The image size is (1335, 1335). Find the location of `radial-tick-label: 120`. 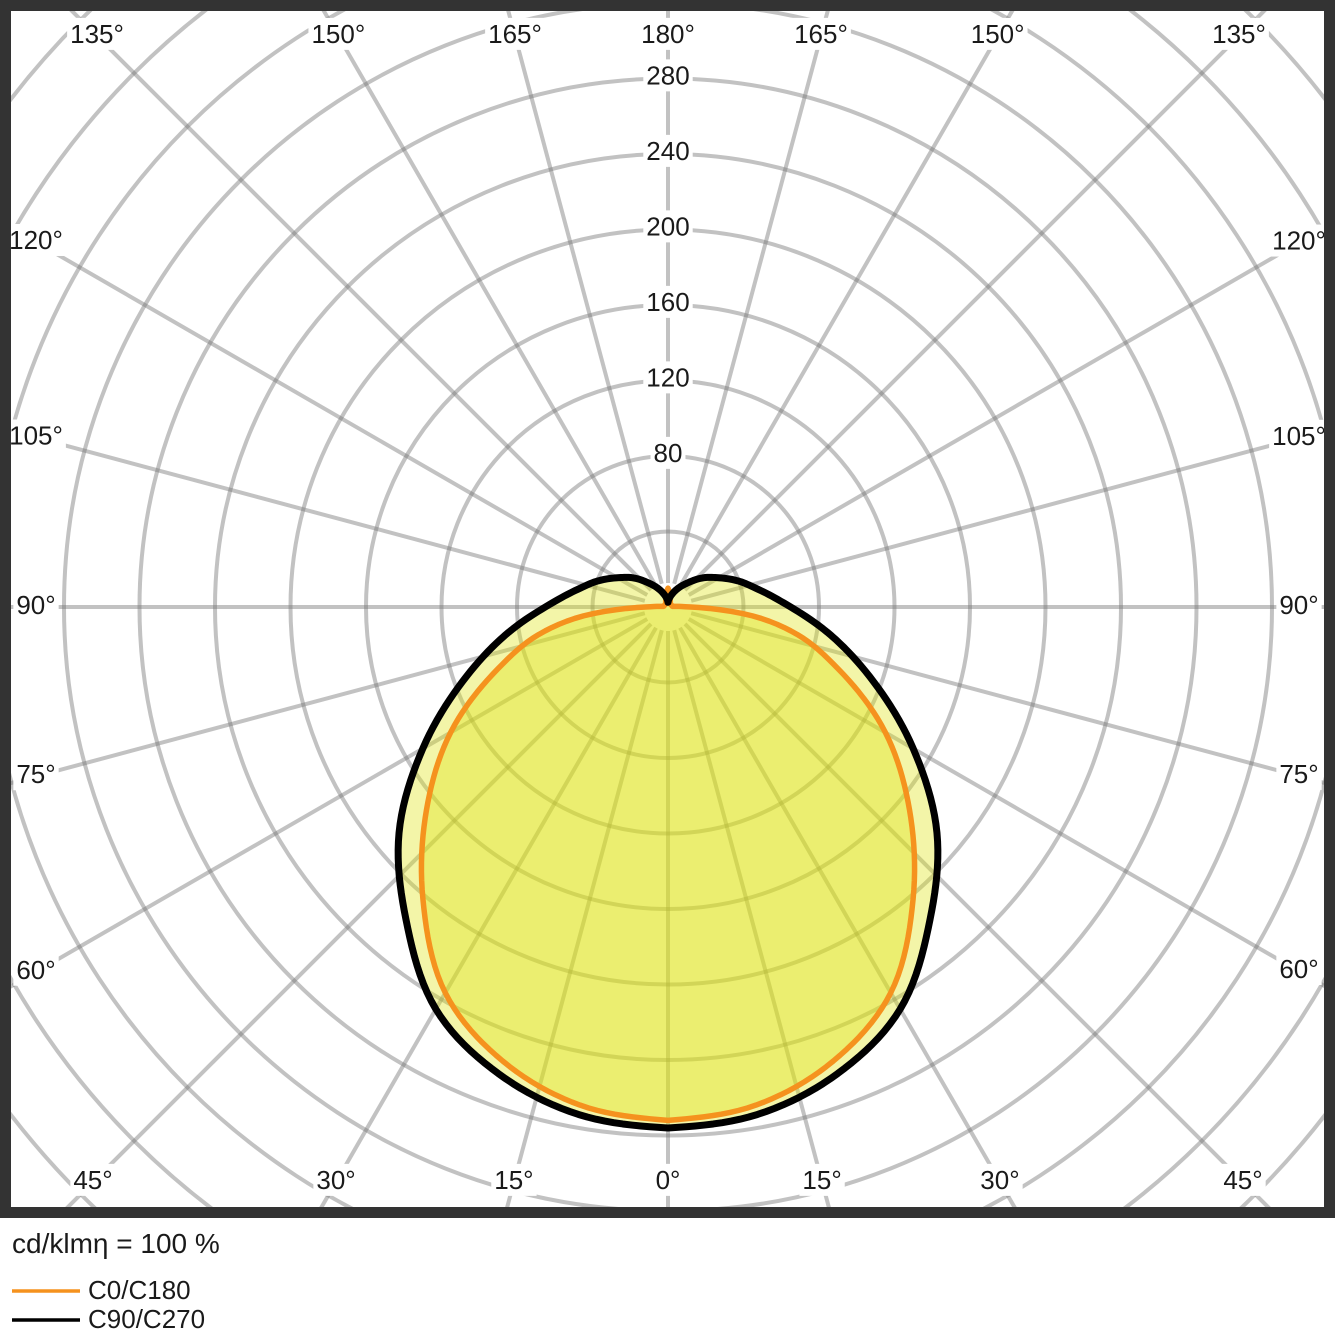

radial-tick-label: 120 is located at coordinates (667, 377).